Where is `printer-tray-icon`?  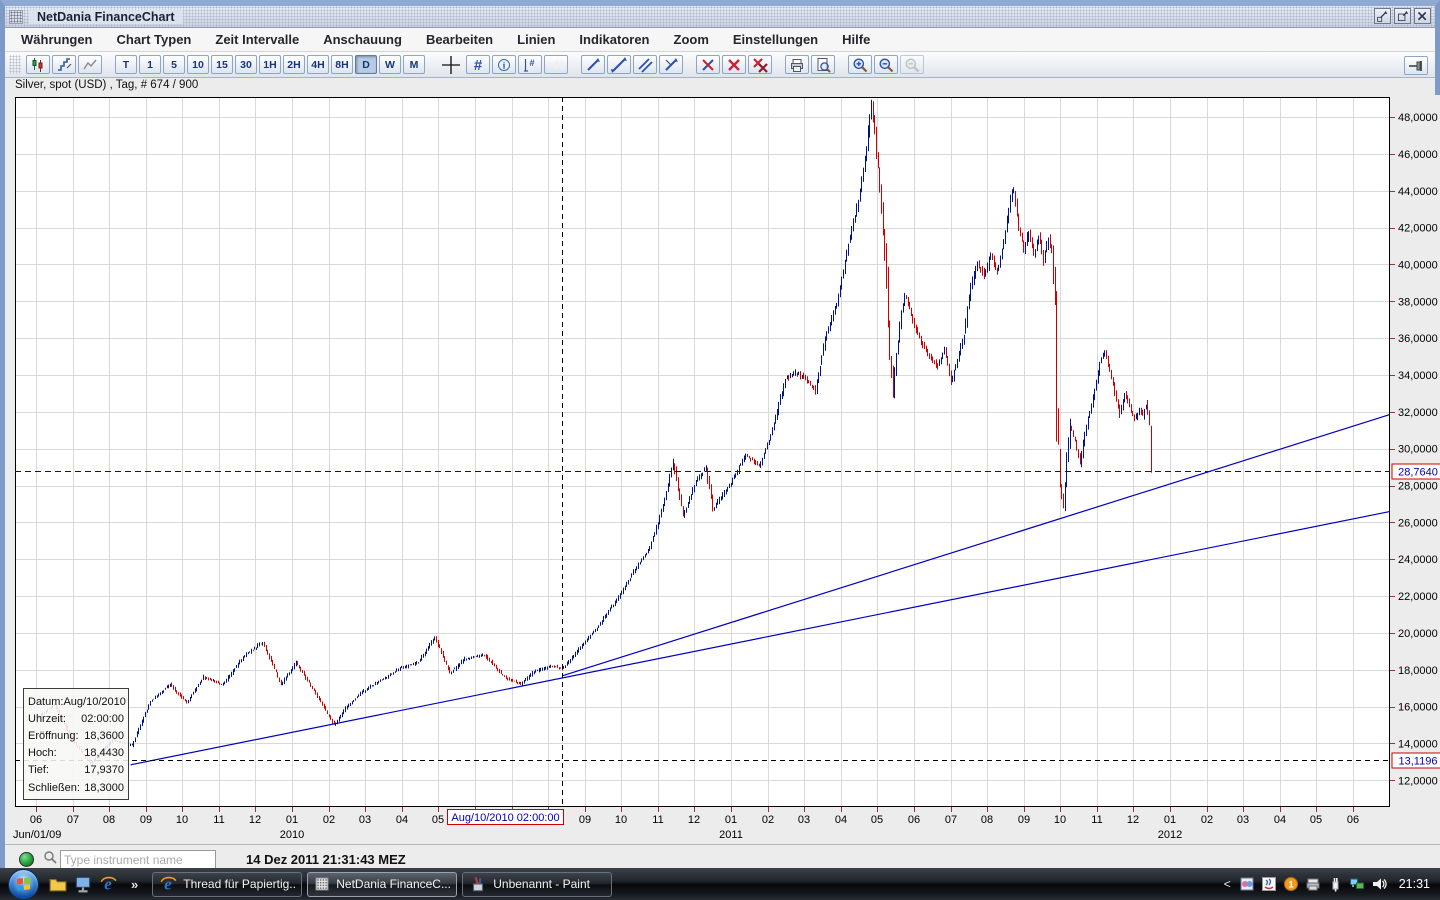
printer-tray-icon is located at coordinates (1313, 884).